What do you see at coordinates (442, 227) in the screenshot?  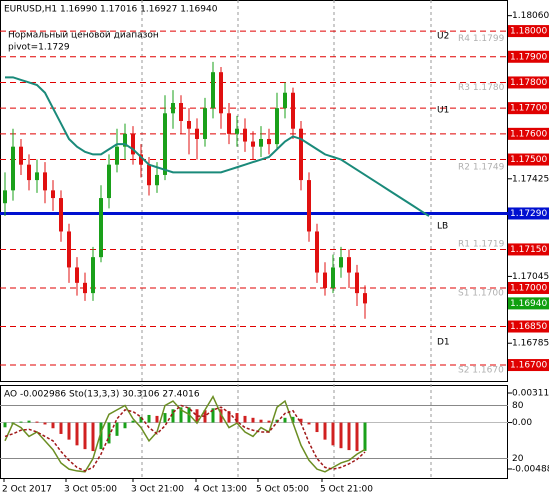 I see `zone-label: LB` at bounding box center [442, 227].